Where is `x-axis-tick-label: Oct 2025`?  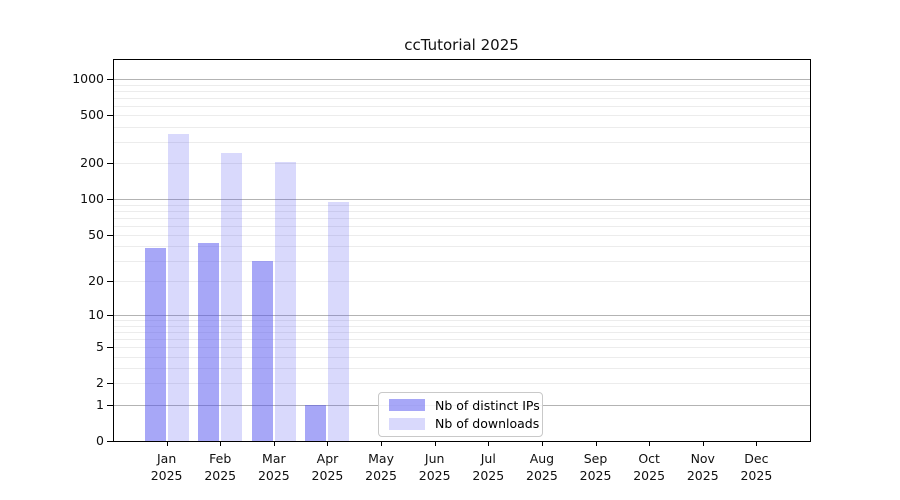
x-axis-tick-label: Oct 2025 is located at coordinates (649, 467).